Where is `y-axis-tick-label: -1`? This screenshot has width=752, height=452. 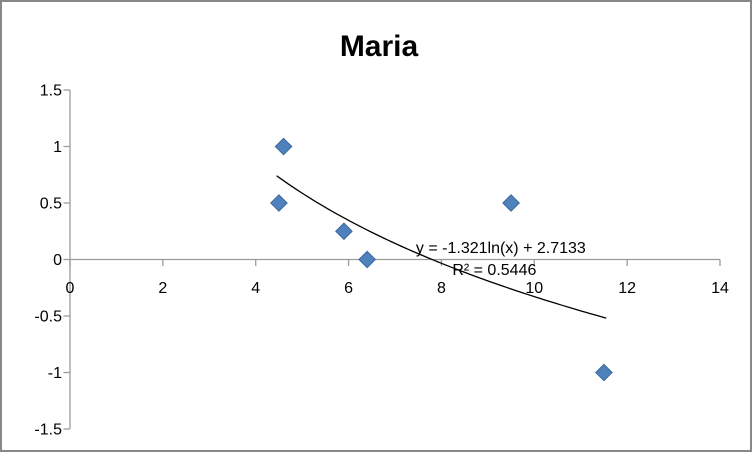
y-axis-tick-label: -1 is located at coordinates (55, 373).